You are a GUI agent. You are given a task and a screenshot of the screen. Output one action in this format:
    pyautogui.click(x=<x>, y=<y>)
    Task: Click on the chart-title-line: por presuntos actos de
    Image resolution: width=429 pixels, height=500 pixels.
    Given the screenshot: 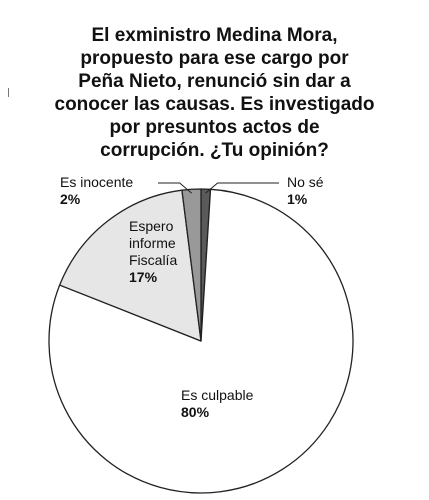 What is the action you would take?
    pyautogui.click(x=214, y=127)
    